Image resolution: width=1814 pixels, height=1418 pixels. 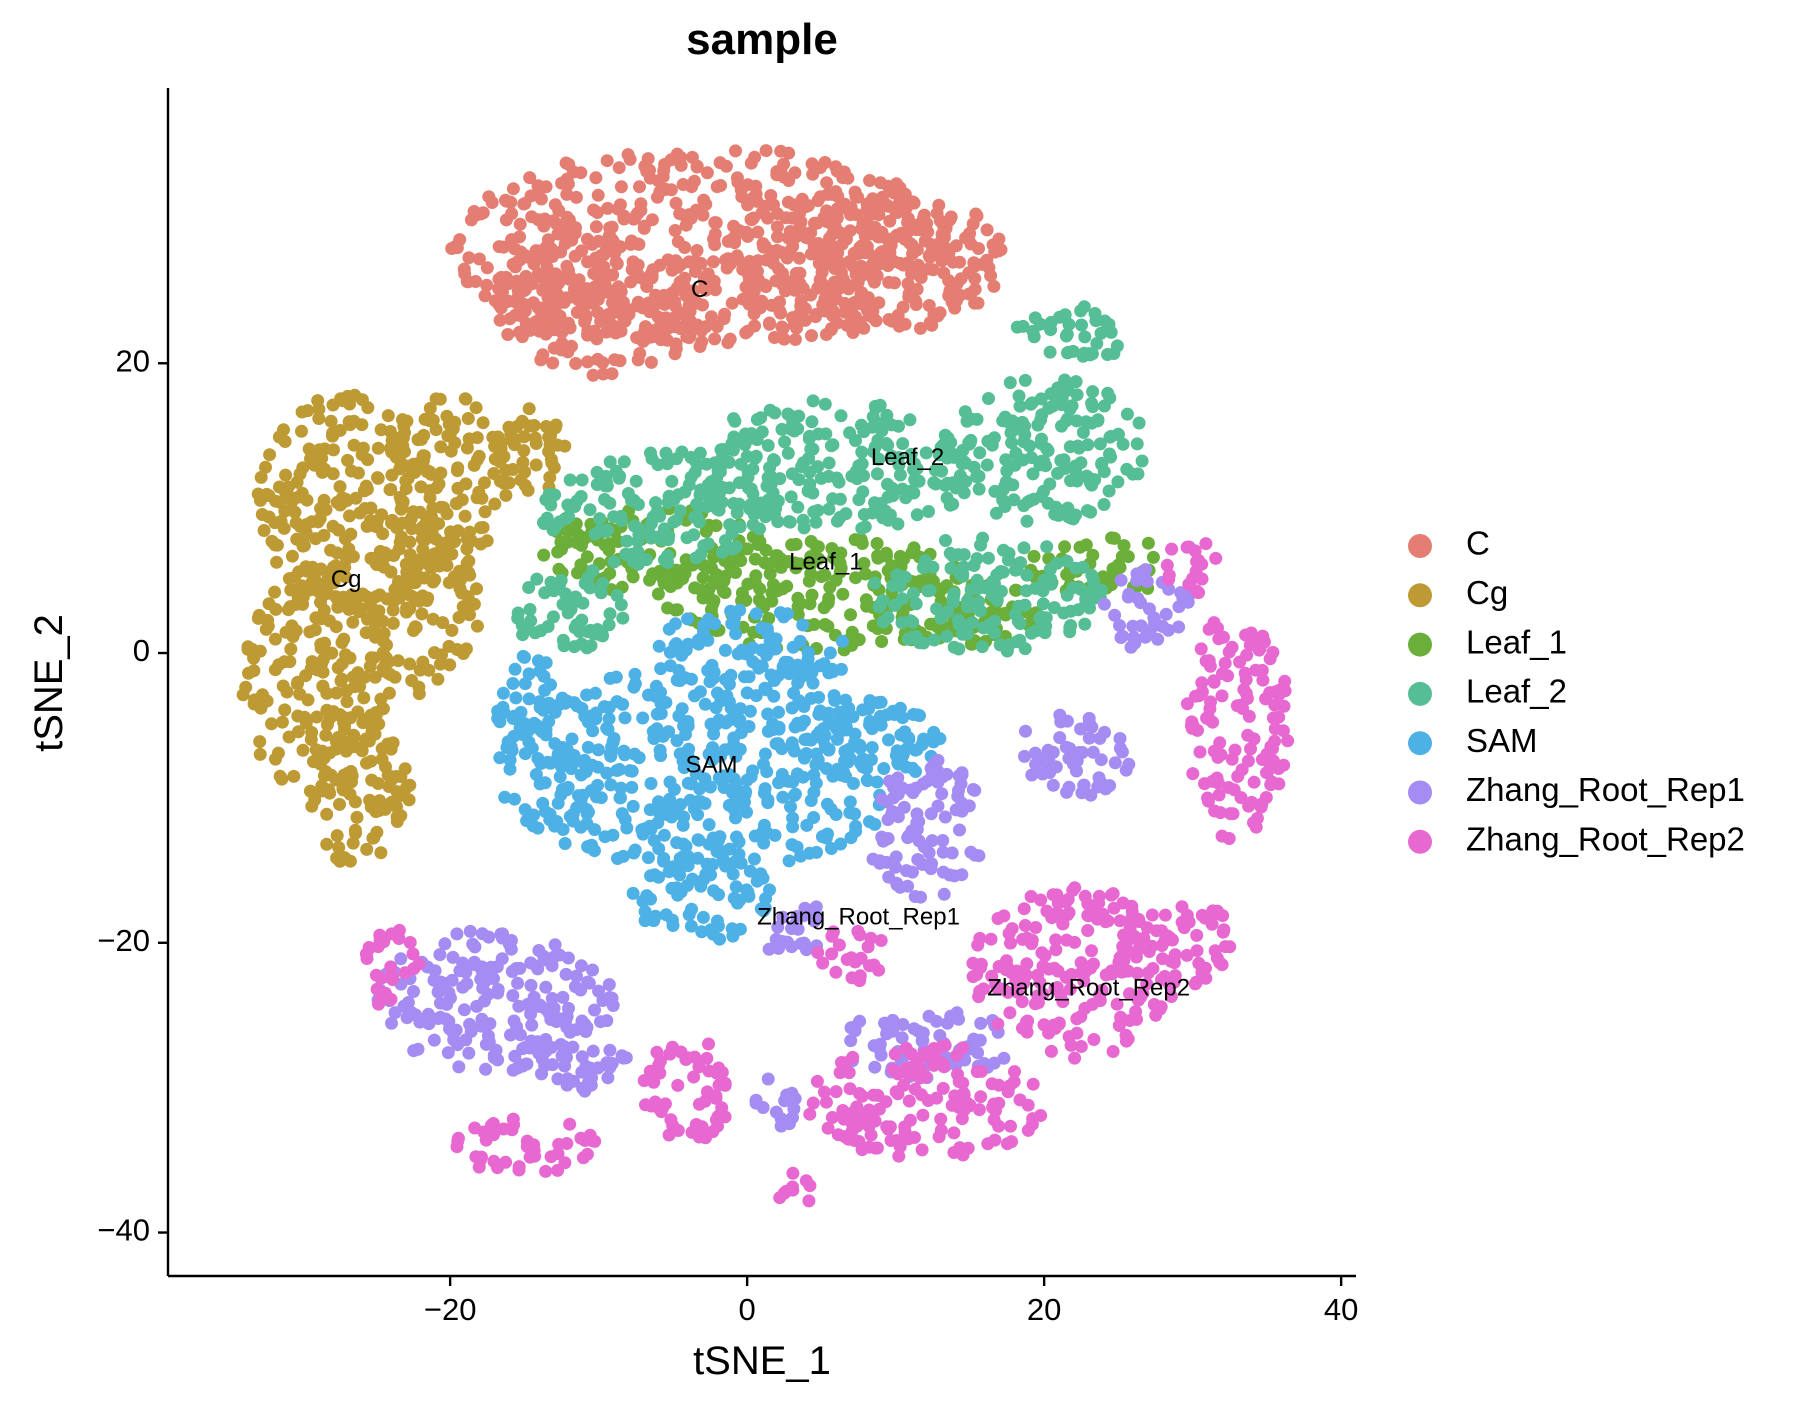 I want to click on x-tick-label: 0, so click(x=747, y=1309).